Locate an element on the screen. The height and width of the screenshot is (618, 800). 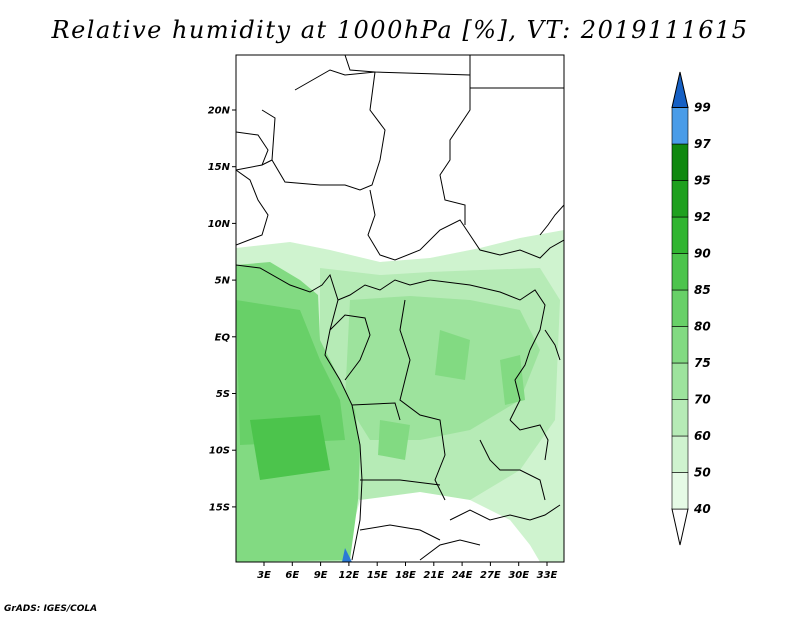
lat-tick-label: 15N is located at coordinates (219, 167).